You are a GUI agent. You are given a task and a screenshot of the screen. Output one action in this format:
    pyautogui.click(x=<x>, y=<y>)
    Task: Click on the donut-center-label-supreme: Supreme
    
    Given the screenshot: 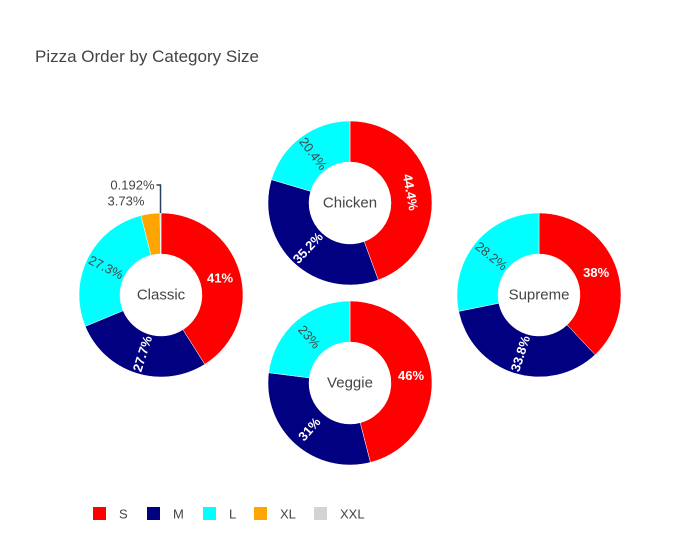 What is the action you would take?
    pyautogui.click(x=539, y=295)
    